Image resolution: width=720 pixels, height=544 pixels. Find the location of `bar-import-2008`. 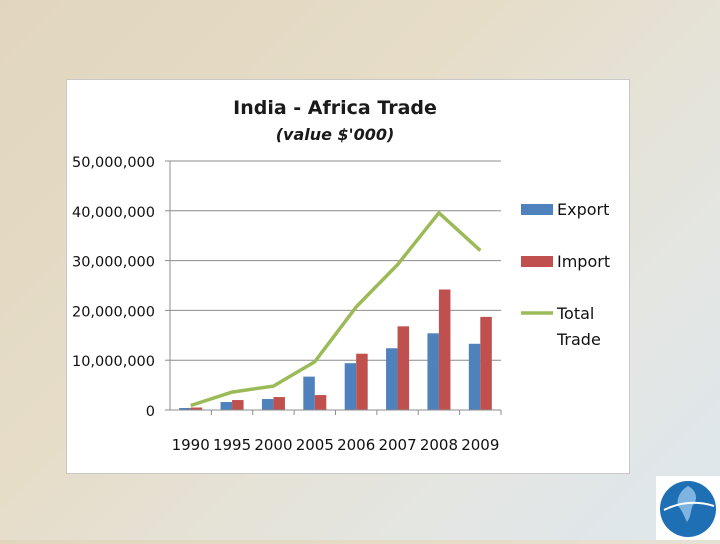

bar-import-2008 is located at coordinates (444, 349).